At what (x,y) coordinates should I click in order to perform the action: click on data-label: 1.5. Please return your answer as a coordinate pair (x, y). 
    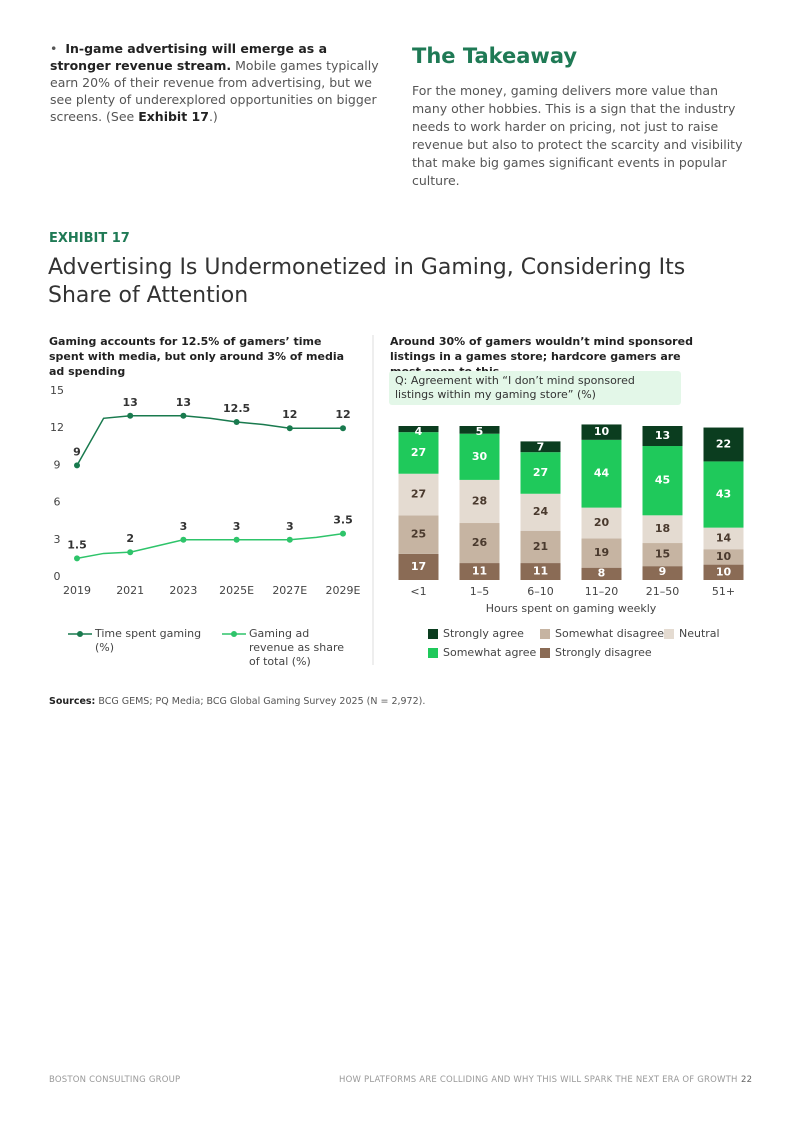
    Looking at the image, I should click on (77, 544).